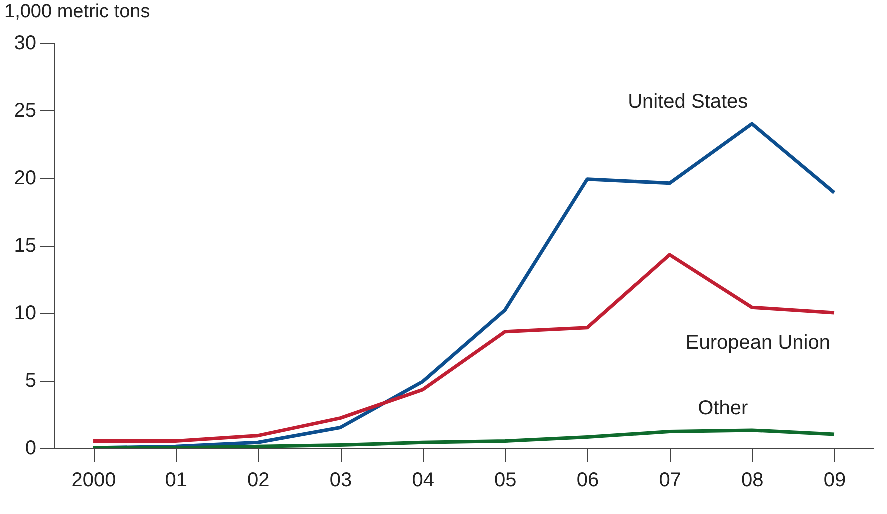  What do you see at coordinates (588, 481) in the screenshot?
I see `x-tick-label: 06` at bounding box center [588, 481].